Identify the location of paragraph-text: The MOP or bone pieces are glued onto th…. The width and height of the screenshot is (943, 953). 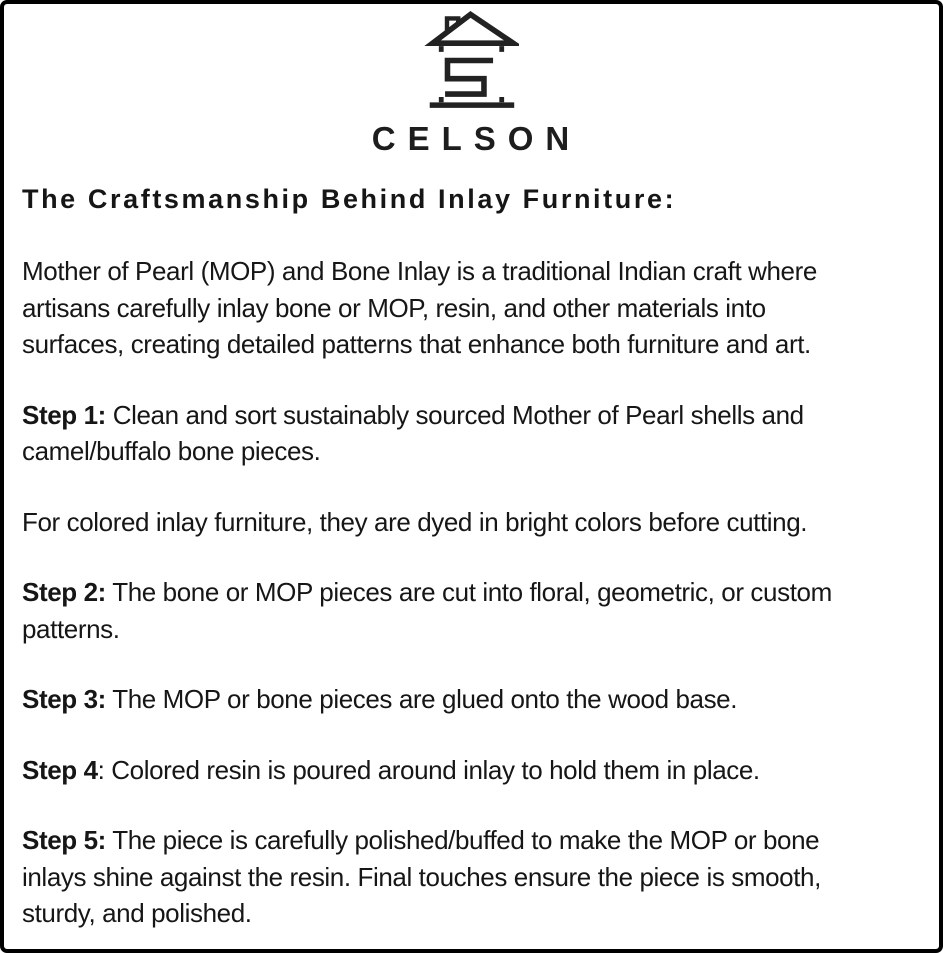
(421, 699).